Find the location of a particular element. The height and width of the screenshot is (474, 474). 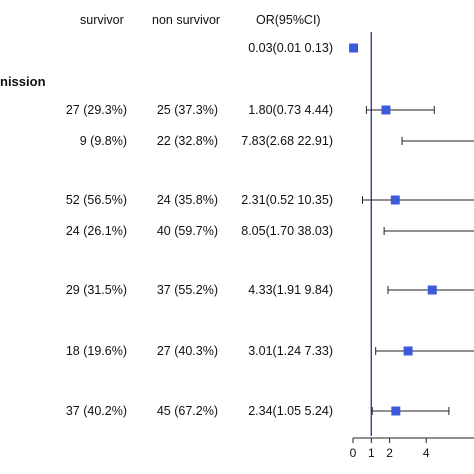

cell-or-ci: 7.83(2.68 22.91) is located at coordinates (287, 141).